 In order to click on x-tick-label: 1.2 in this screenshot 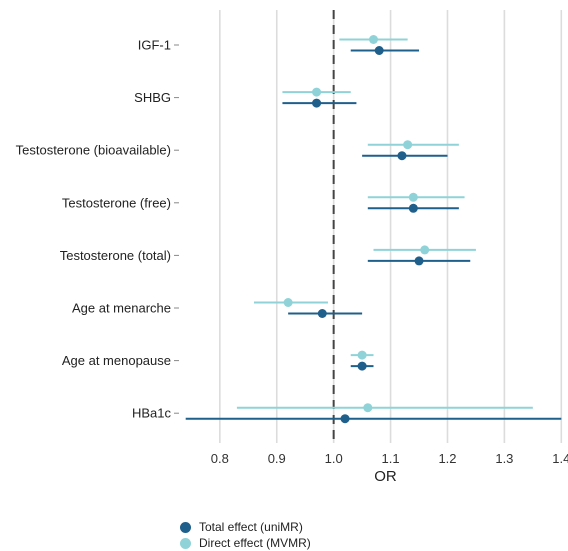, I will do `click(447, 458)`.